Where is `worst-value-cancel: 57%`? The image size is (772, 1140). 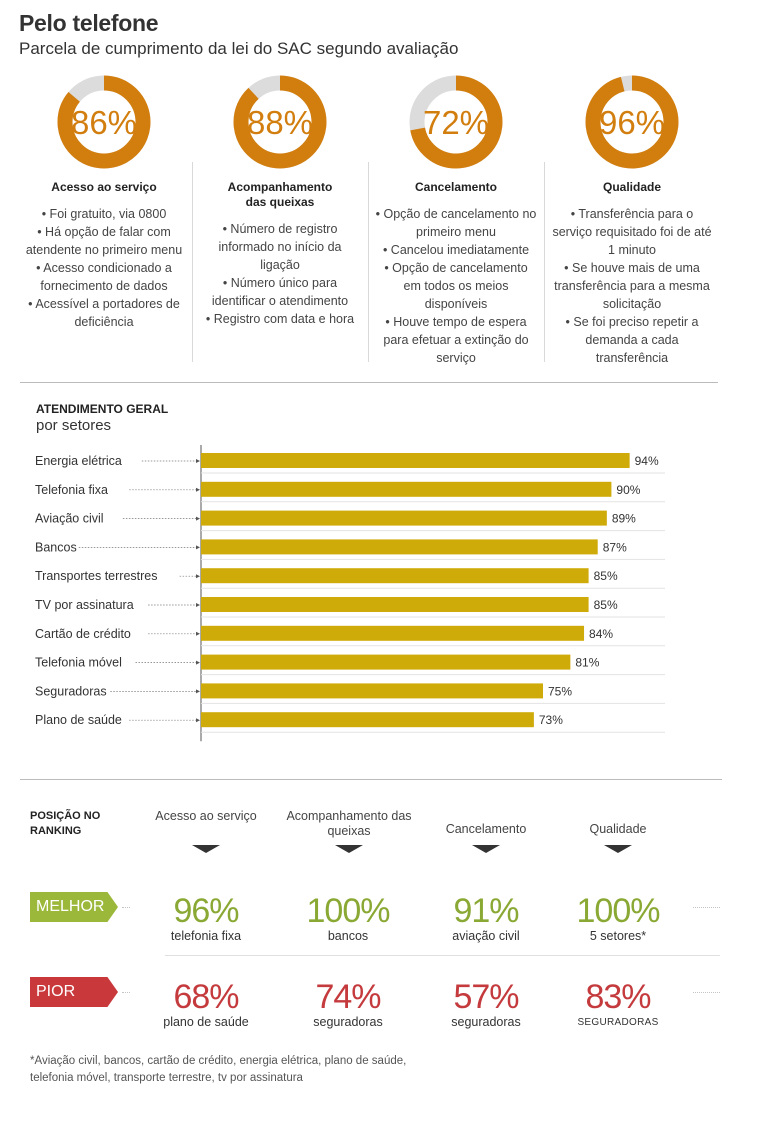
worst-value-cancel: 57% is located at coordinates (486, 997).